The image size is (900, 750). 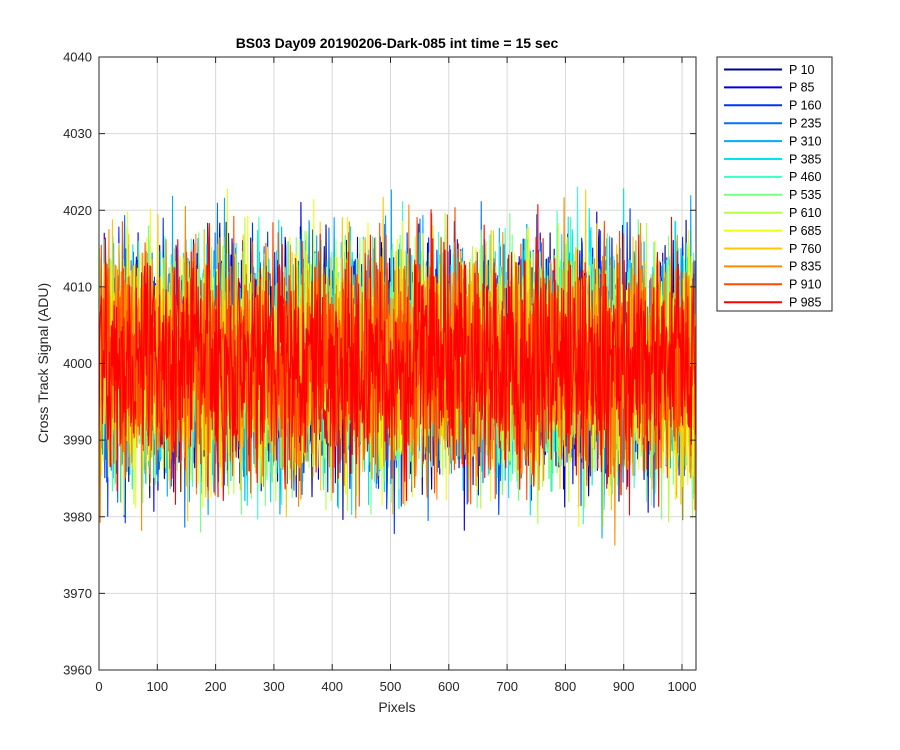 I want to click on legend-box, so click(x=774, y=184).